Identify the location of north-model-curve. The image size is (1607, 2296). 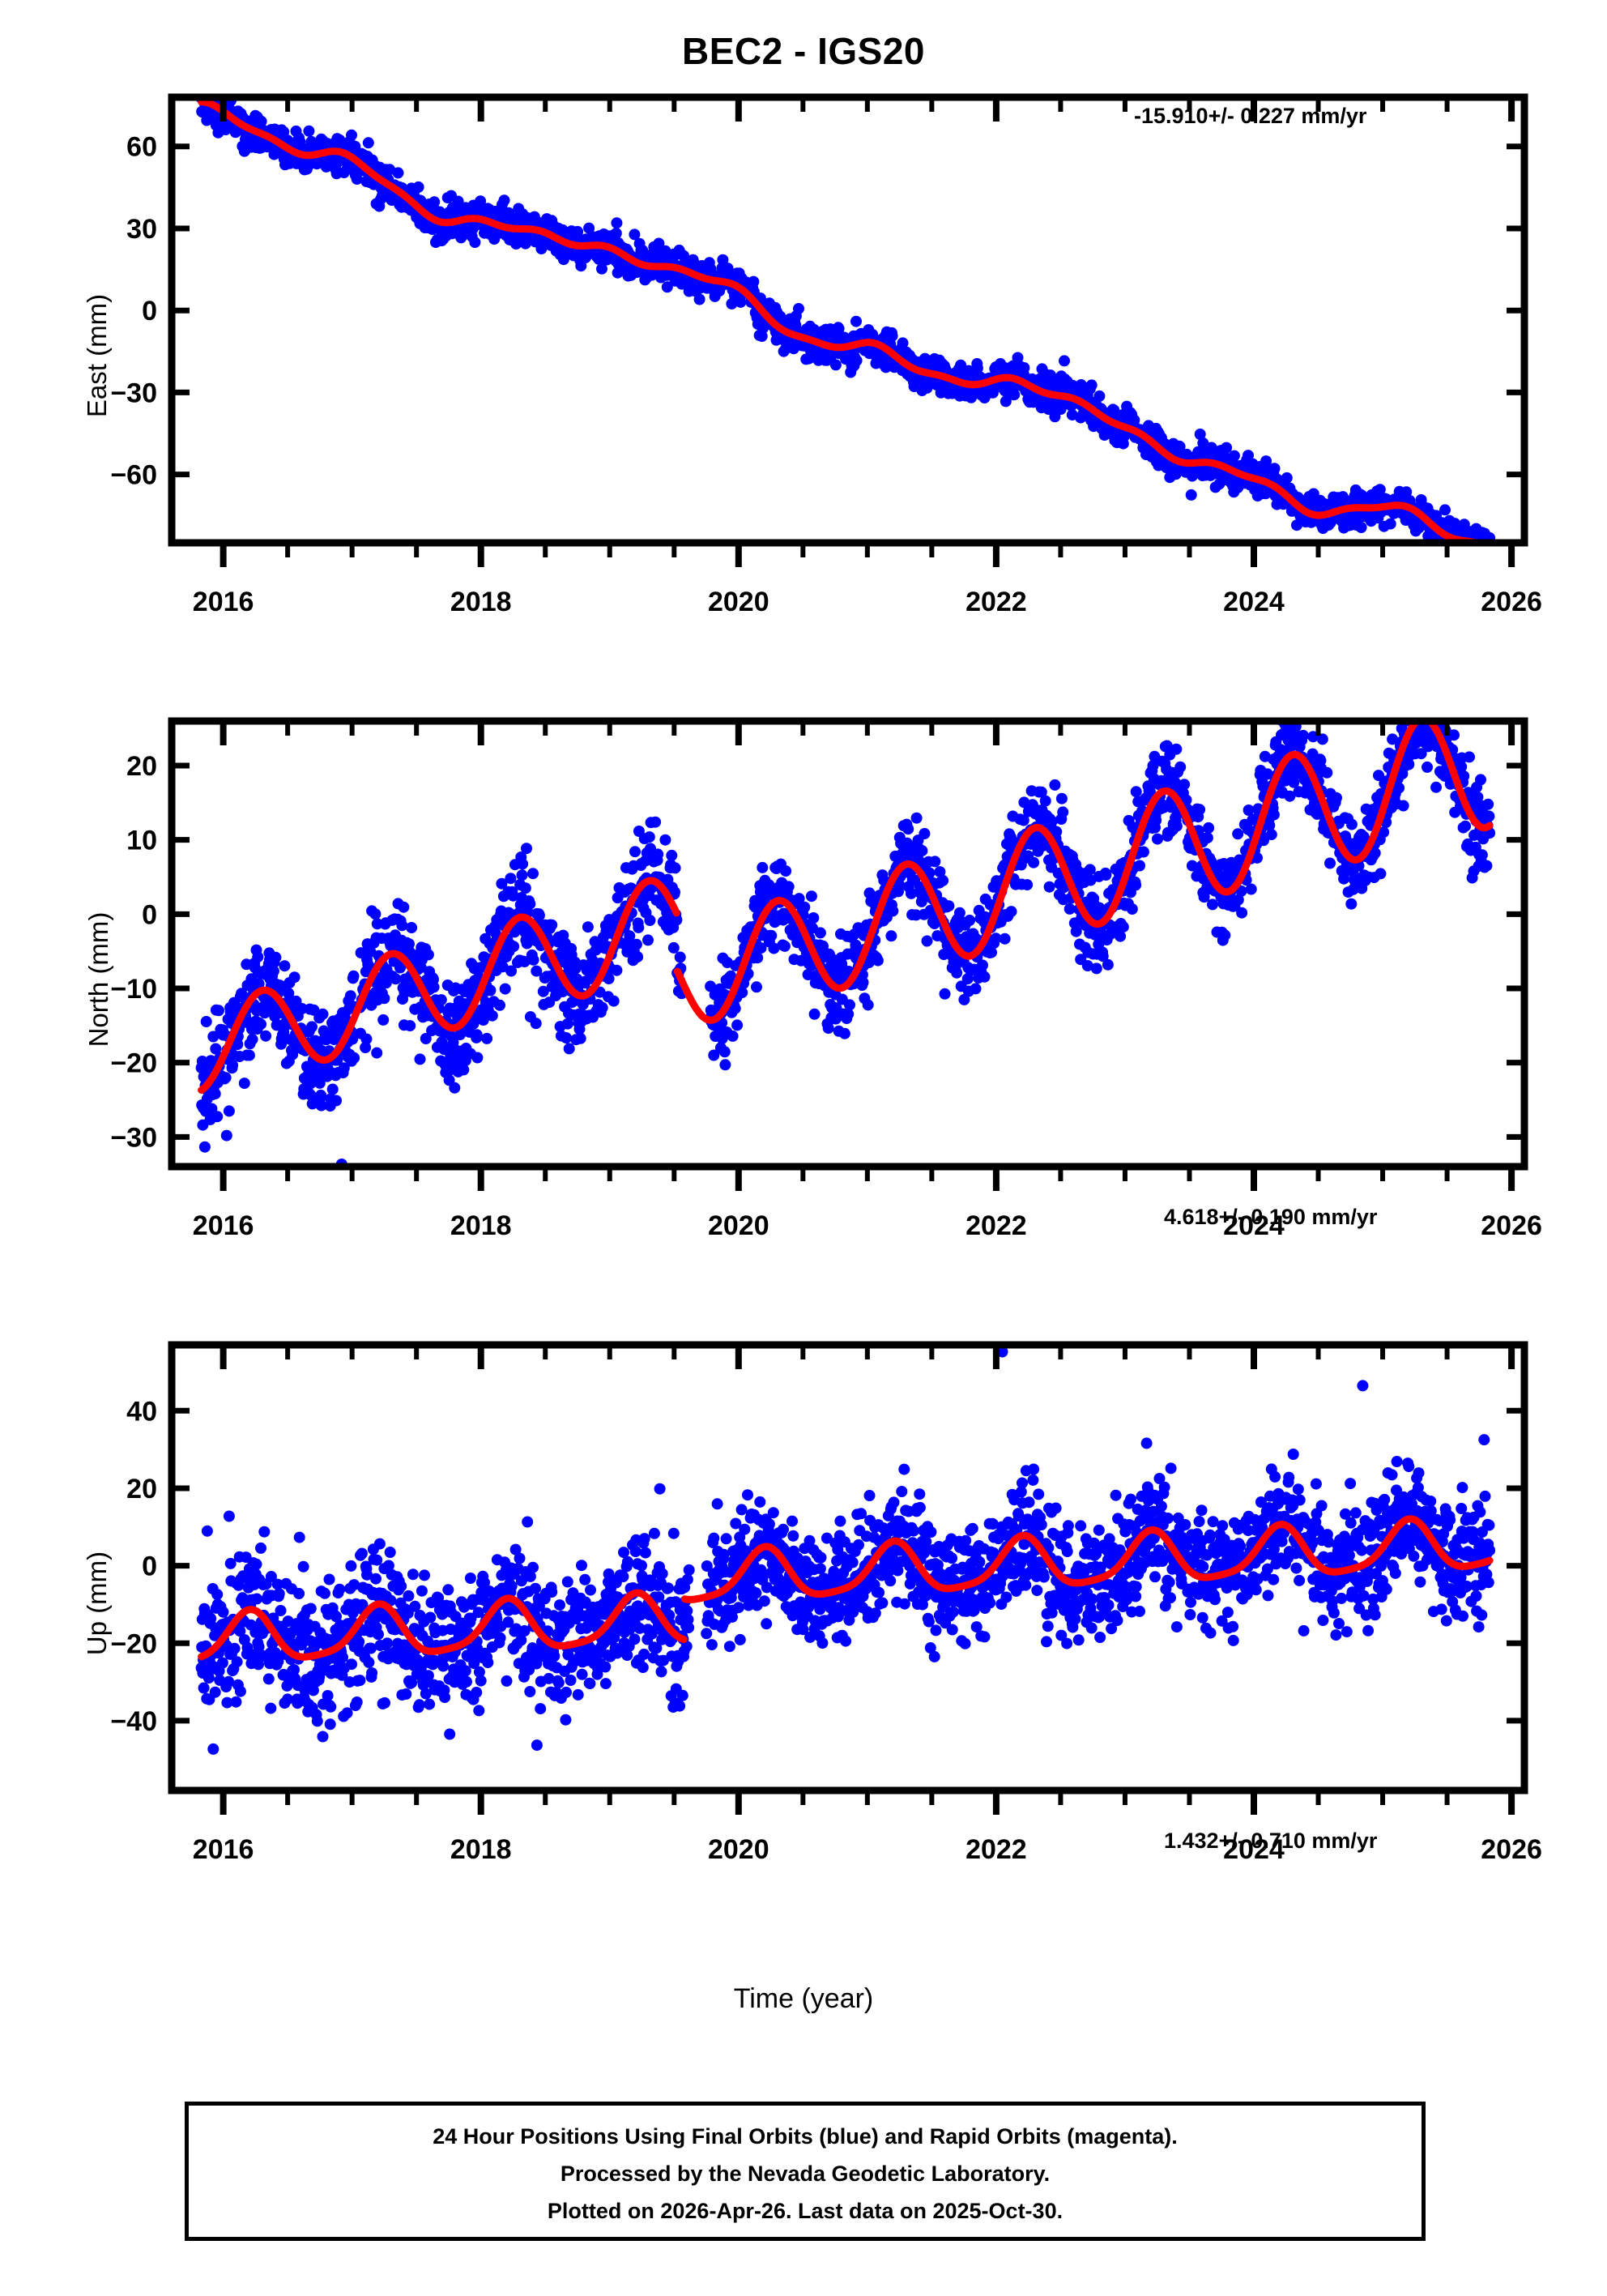
(846, 908).